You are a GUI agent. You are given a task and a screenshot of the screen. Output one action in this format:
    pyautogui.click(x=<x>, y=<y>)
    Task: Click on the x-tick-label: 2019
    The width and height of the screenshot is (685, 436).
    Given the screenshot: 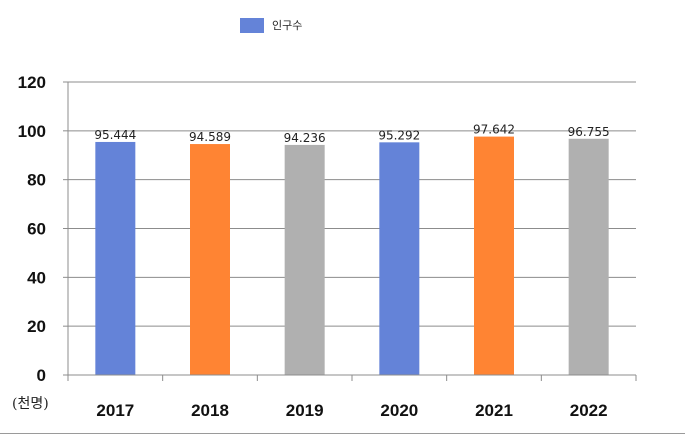 What is the action you would take?
    pyautogui.click(x=305, y=410)
    